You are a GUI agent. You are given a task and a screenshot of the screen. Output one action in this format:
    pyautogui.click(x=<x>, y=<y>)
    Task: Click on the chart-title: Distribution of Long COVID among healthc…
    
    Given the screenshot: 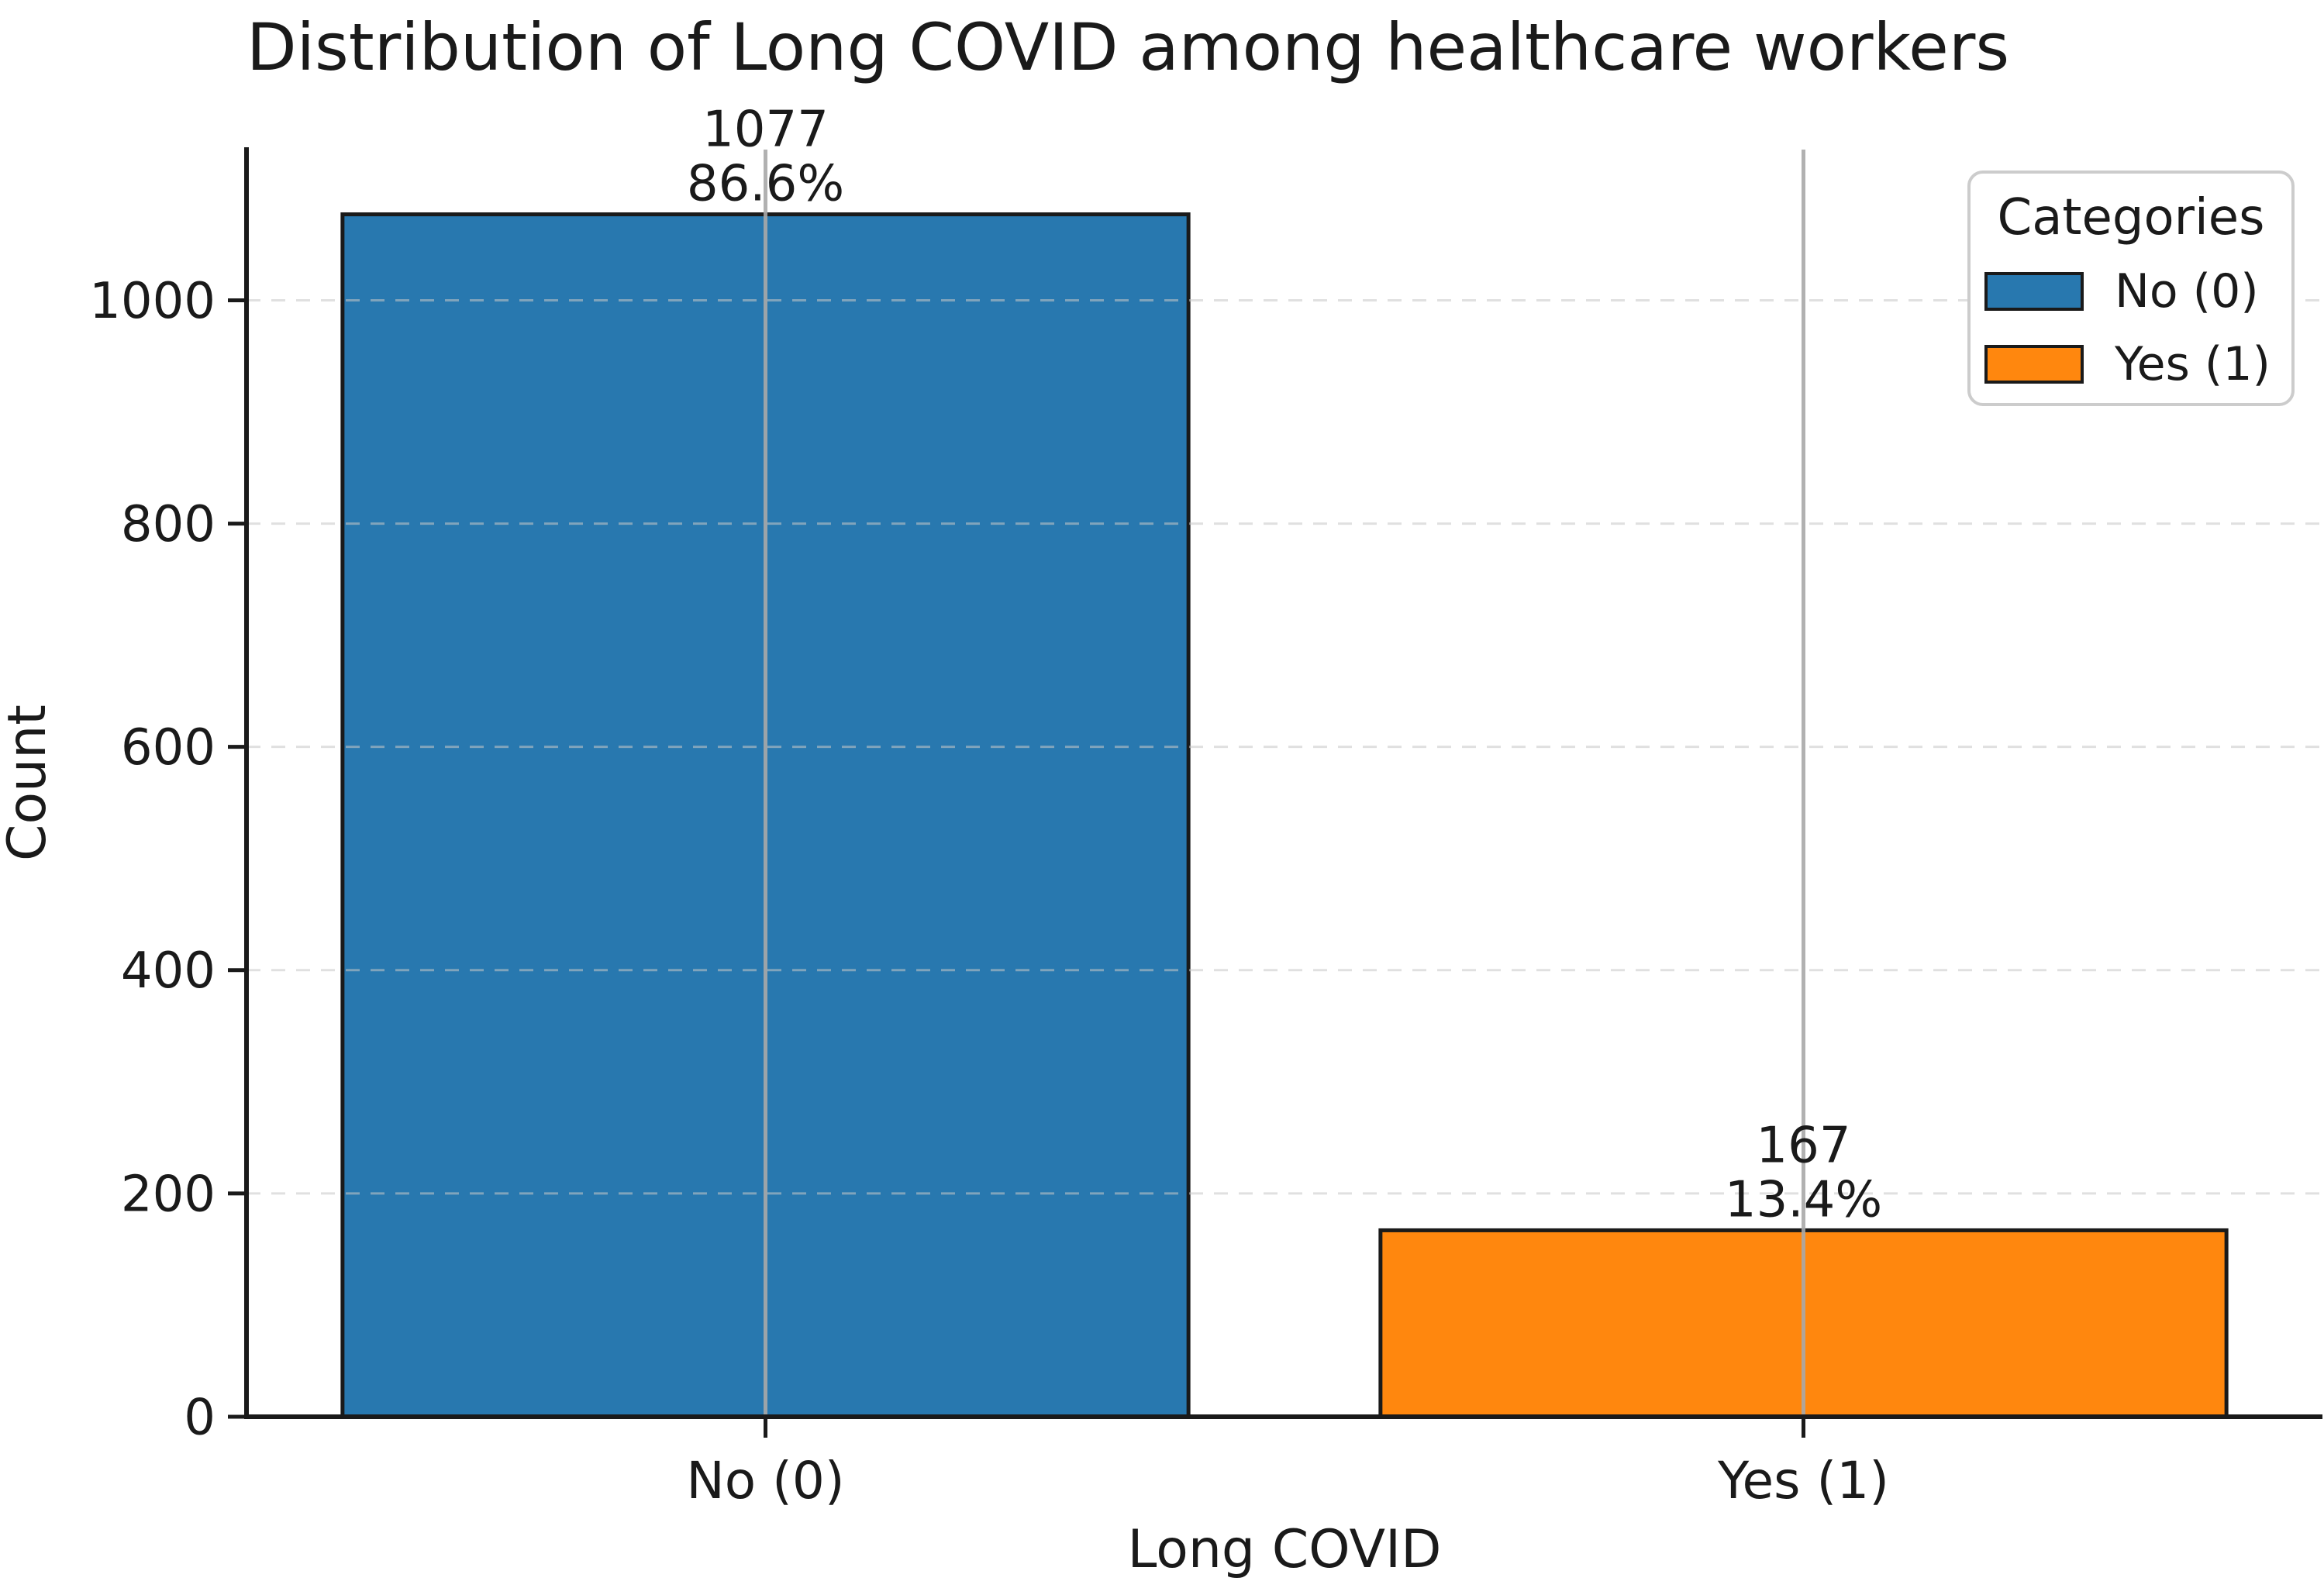 What is the action you would take?
    pyautogui.click(x=1128, y=47)
    